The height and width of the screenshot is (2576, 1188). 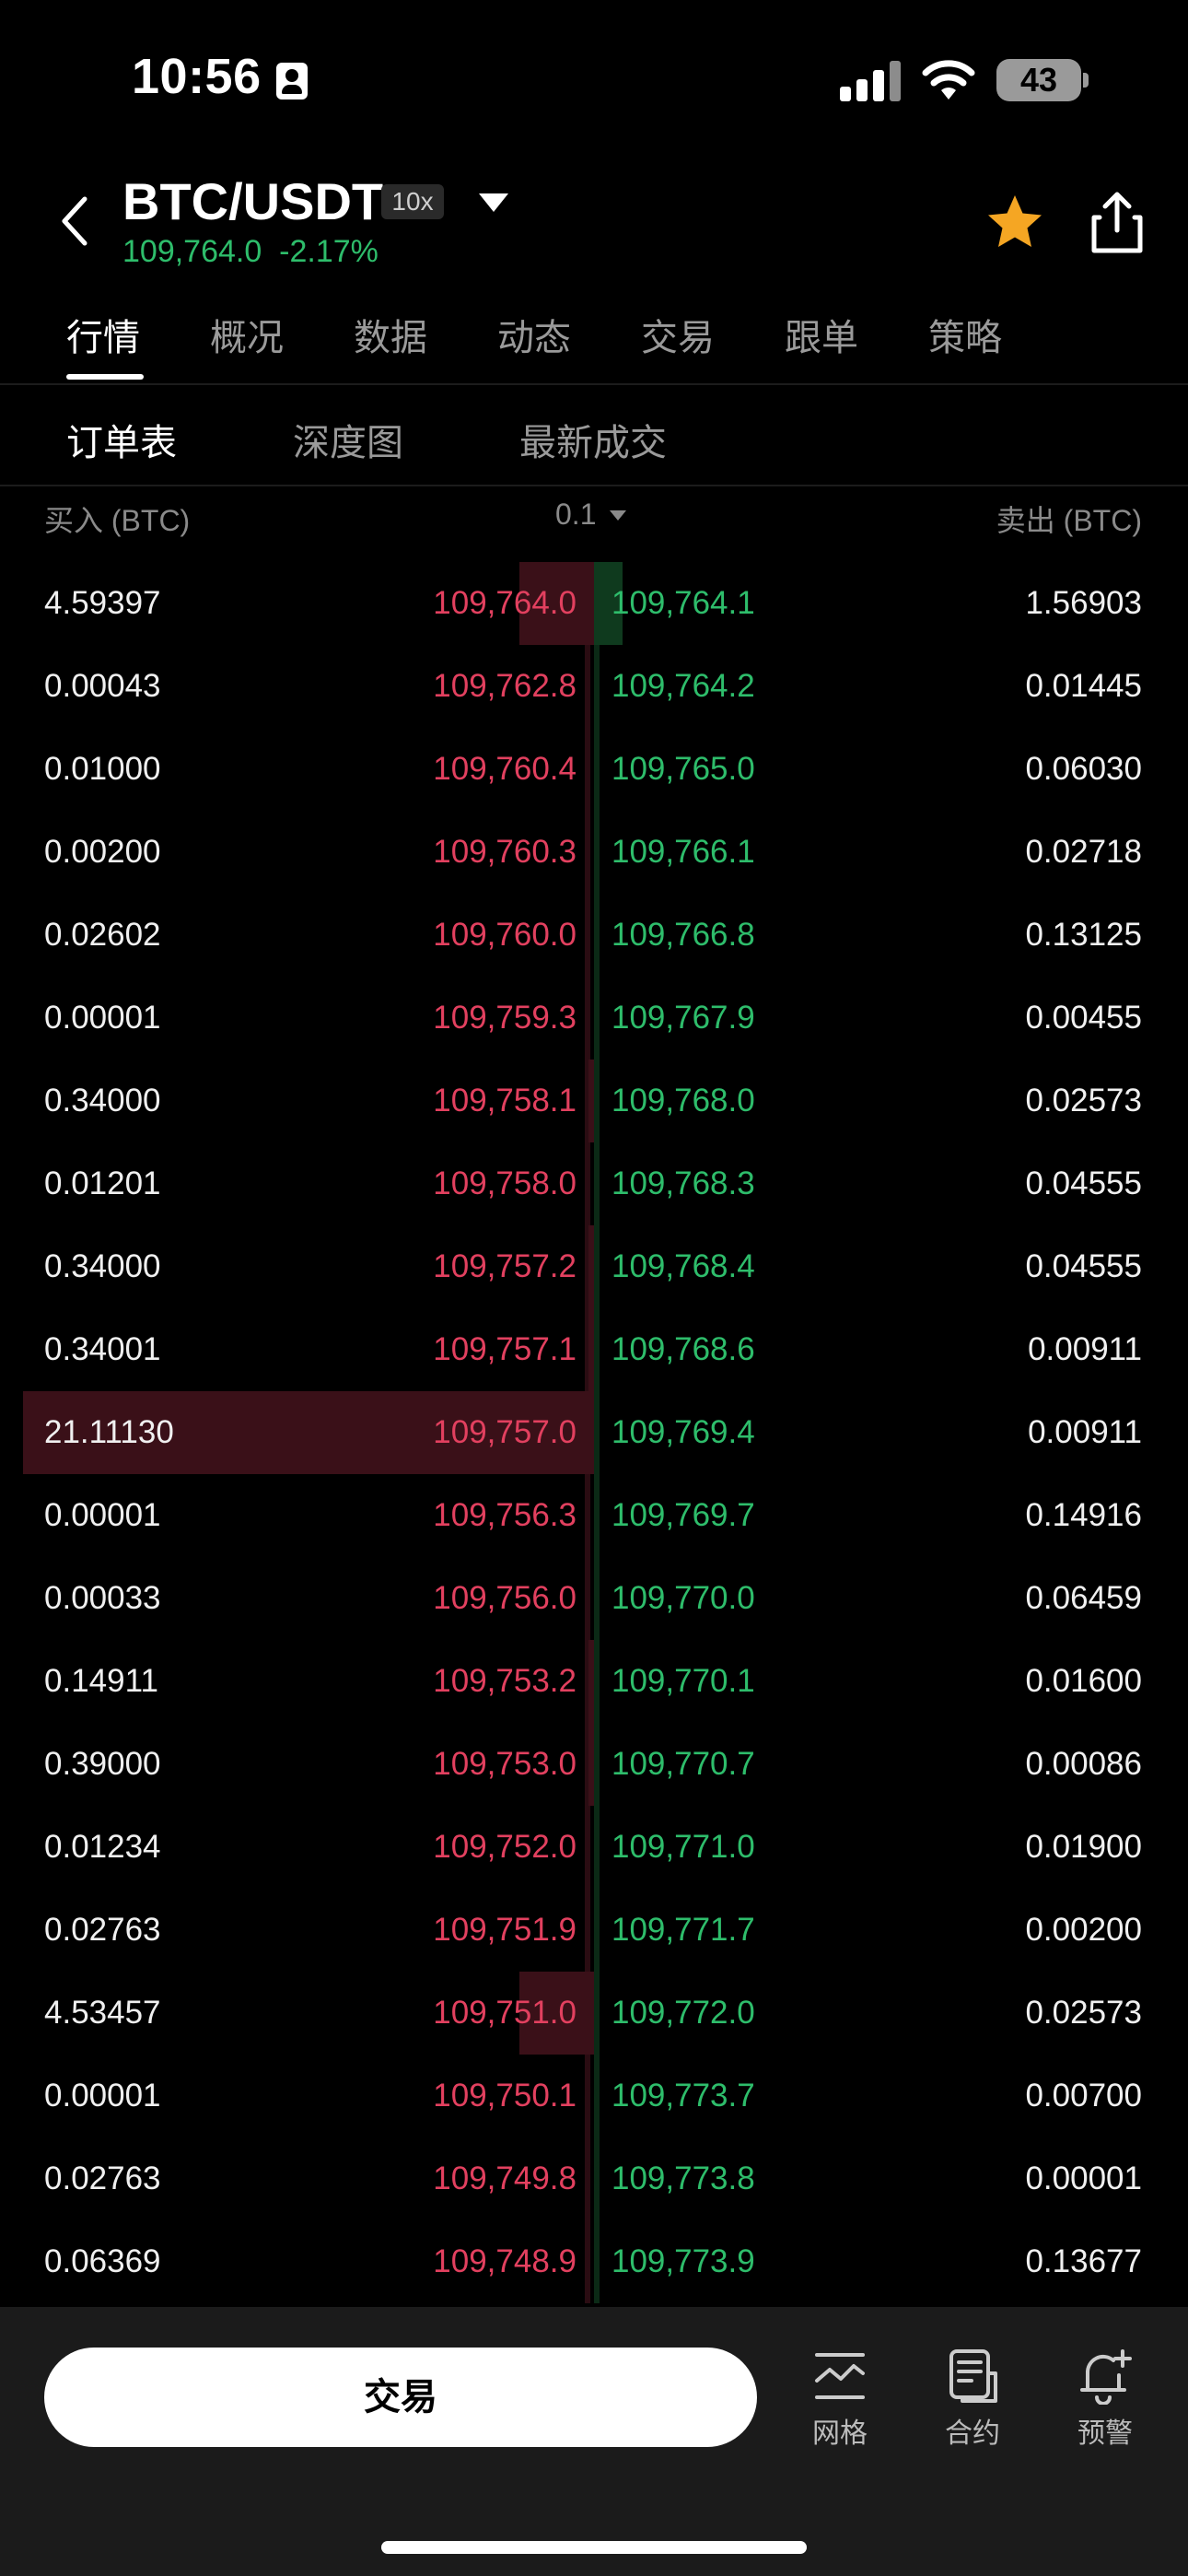 What do you see at coordinates (247, 338) in the screenshot?
I see `tab-overview: 概况` at bounding box center [247, 338].